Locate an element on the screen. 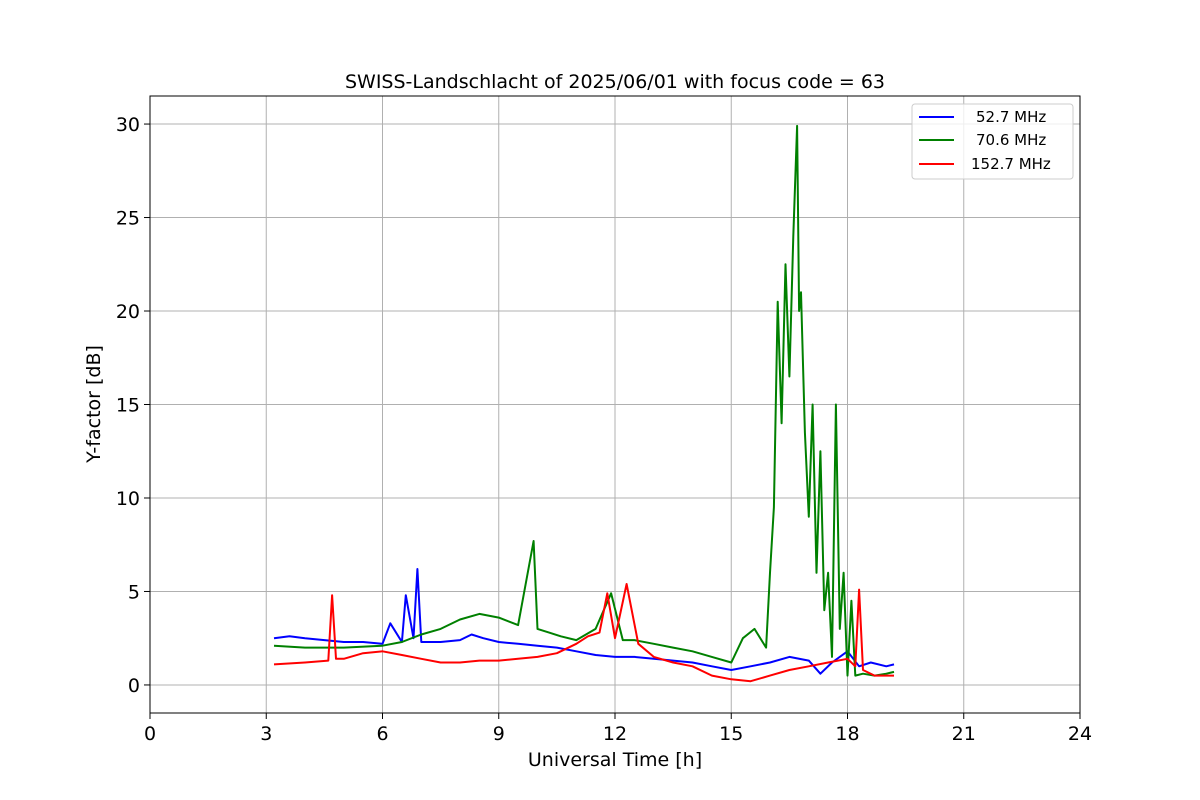 The image size is (1200, 800). y-axis-ticks: 0 5 10 15 20 25 30 is located at coordinates (133, 405).